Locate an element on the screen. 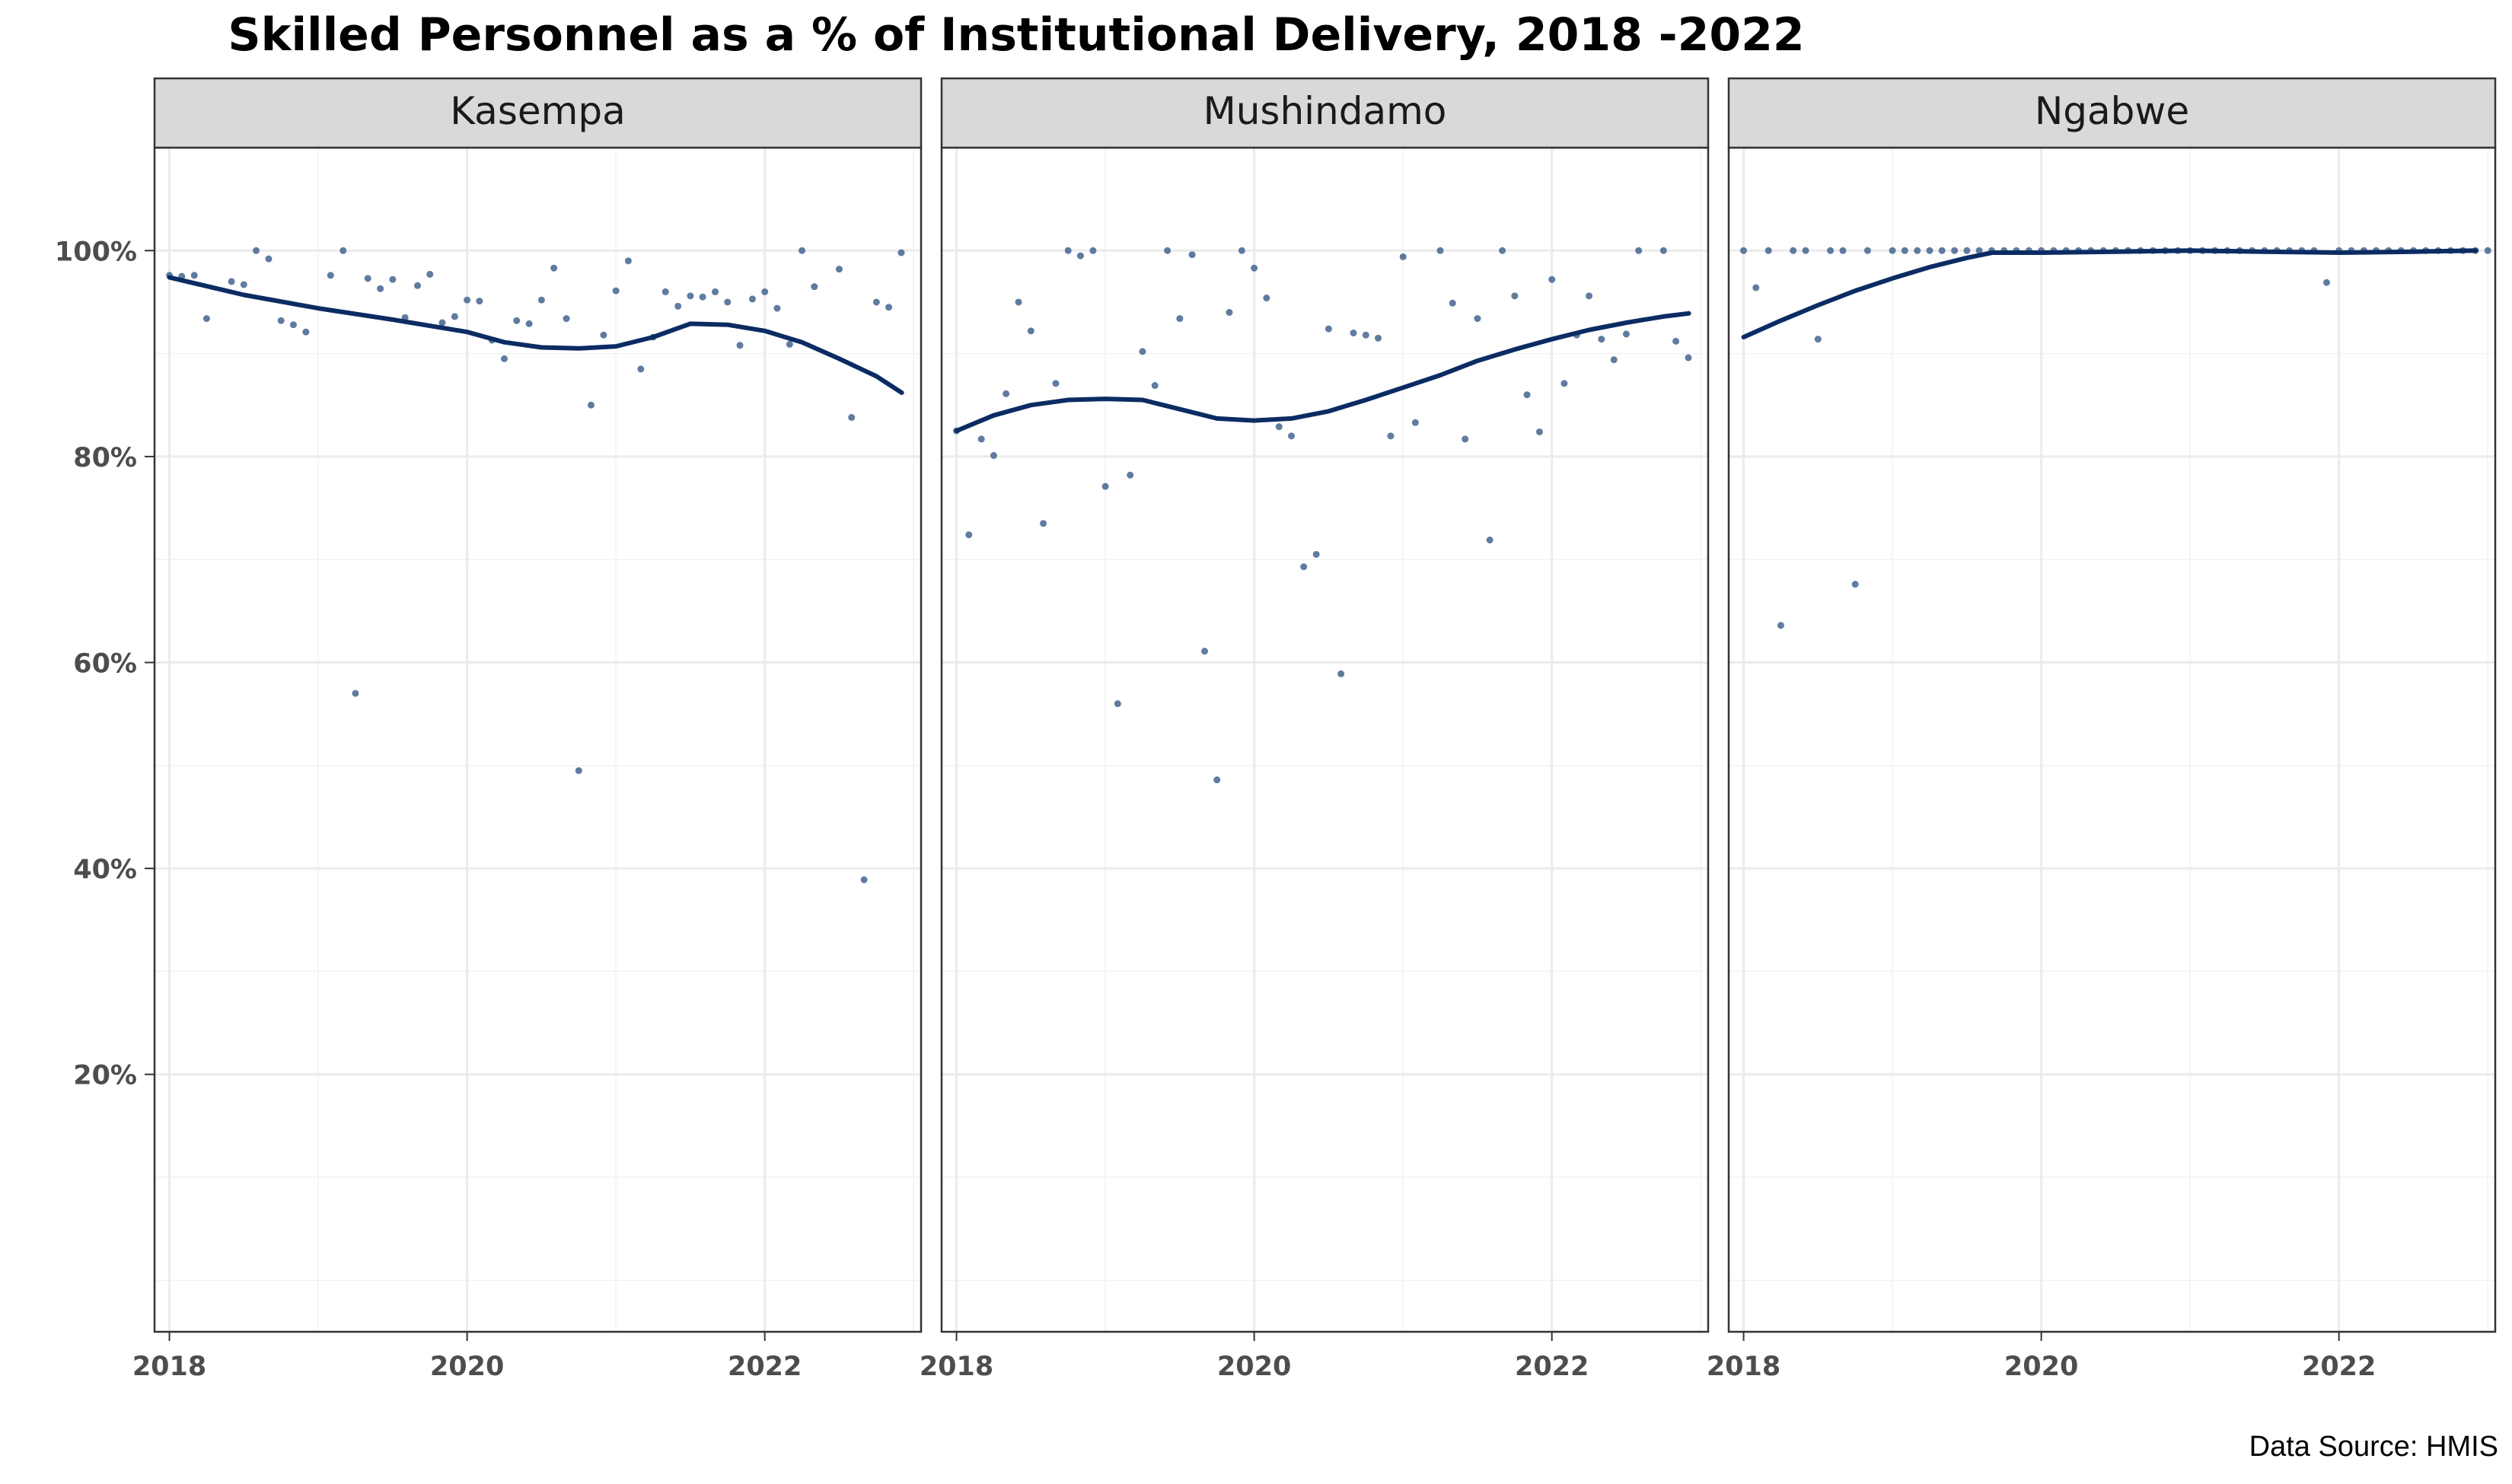 The width and height of the screenshot is (2512, 1484). y-tick-label: 20% is located at coordinates (105, 1076).